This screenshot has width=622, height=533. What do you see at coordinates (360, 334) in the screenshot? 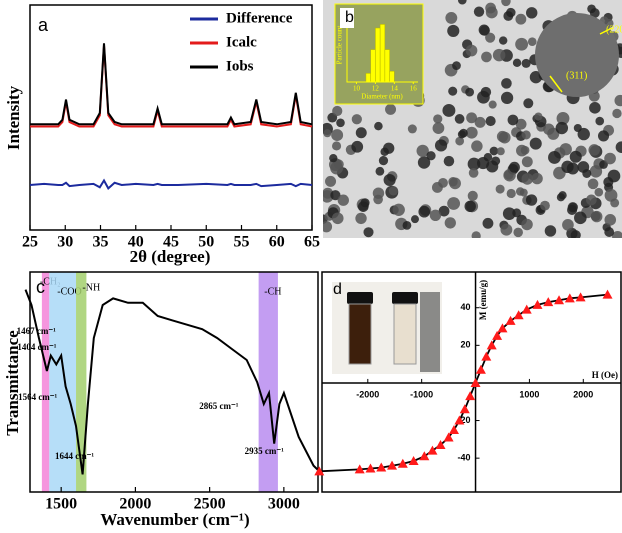
I see `vial-dispersed` at bounding box center [360, 334].